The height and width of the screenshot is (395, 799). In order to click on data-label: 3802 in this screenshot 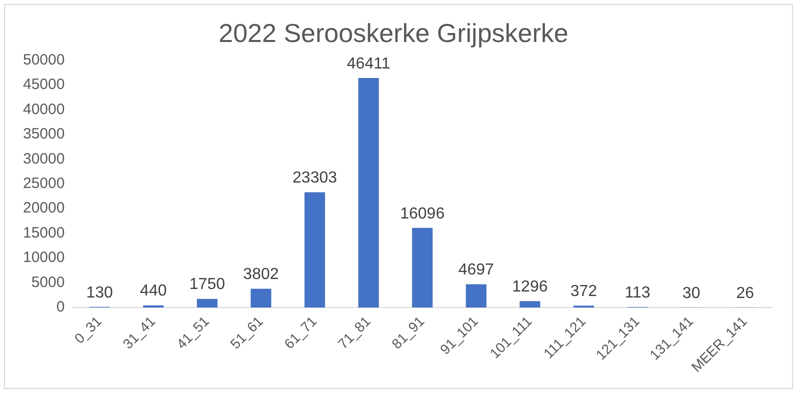, I will do `click(261, 275)`.